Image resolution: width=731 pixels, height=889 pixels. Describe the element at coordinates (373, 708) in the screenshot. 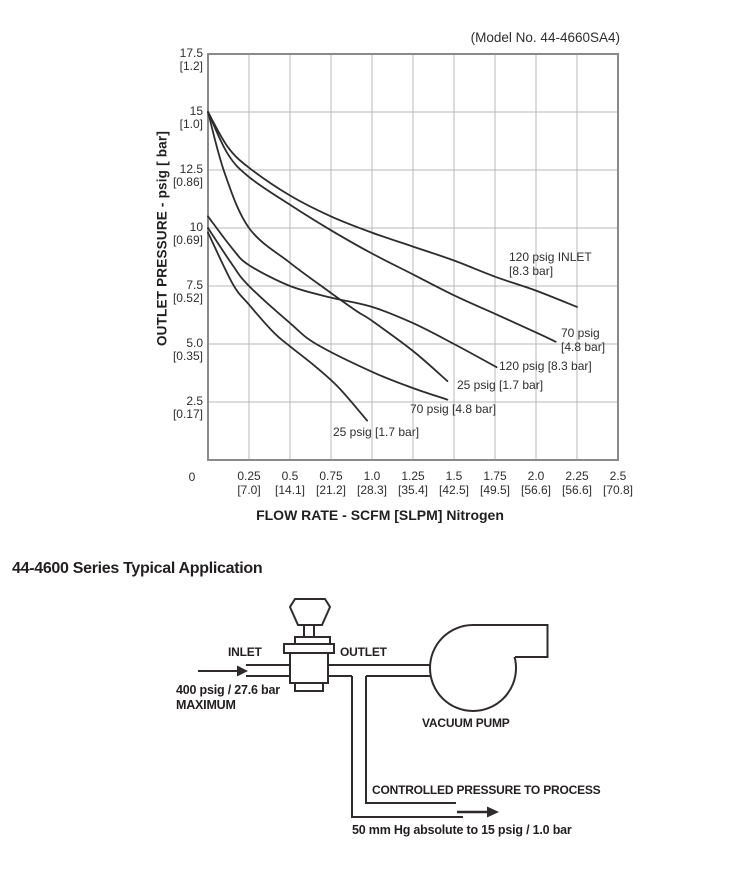

I see `application-diagram` at that location.